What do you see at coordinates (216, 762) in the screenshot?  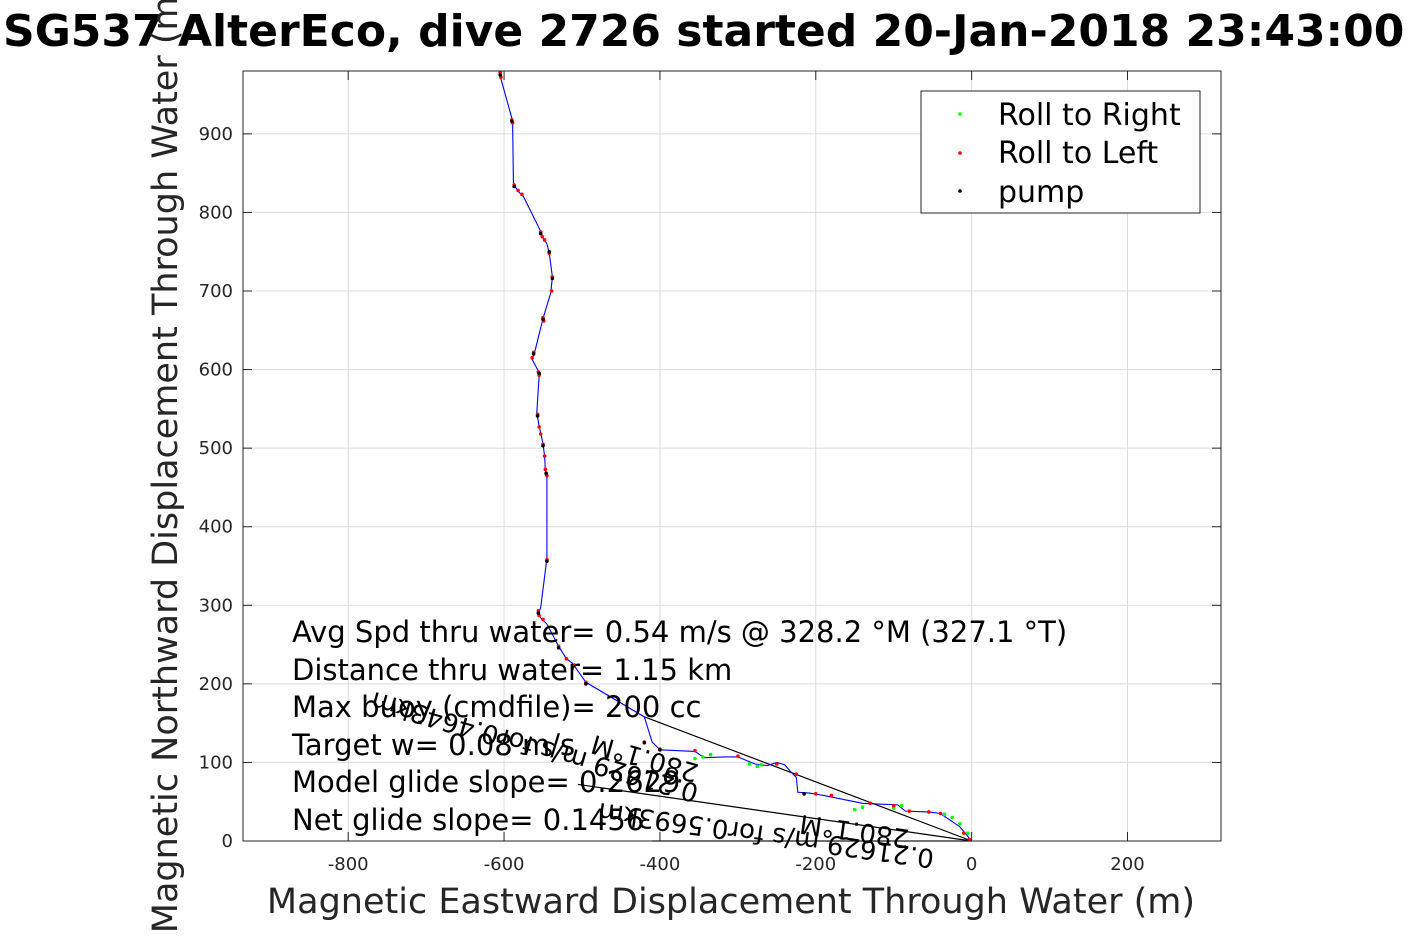 I see `y-tick-label: 100` at bounding box center [216, 762].